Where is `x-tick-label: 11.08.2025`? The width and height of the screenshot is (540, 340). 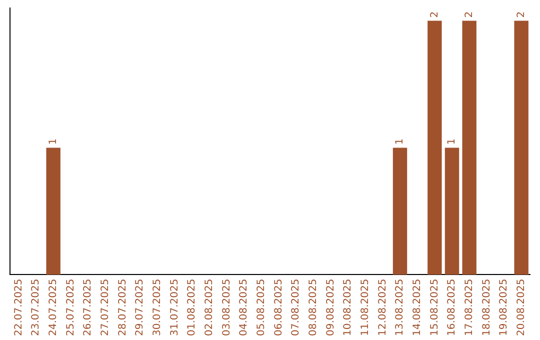
x-tick-label: 11.08.2025 is located at coordinates (365, 307).